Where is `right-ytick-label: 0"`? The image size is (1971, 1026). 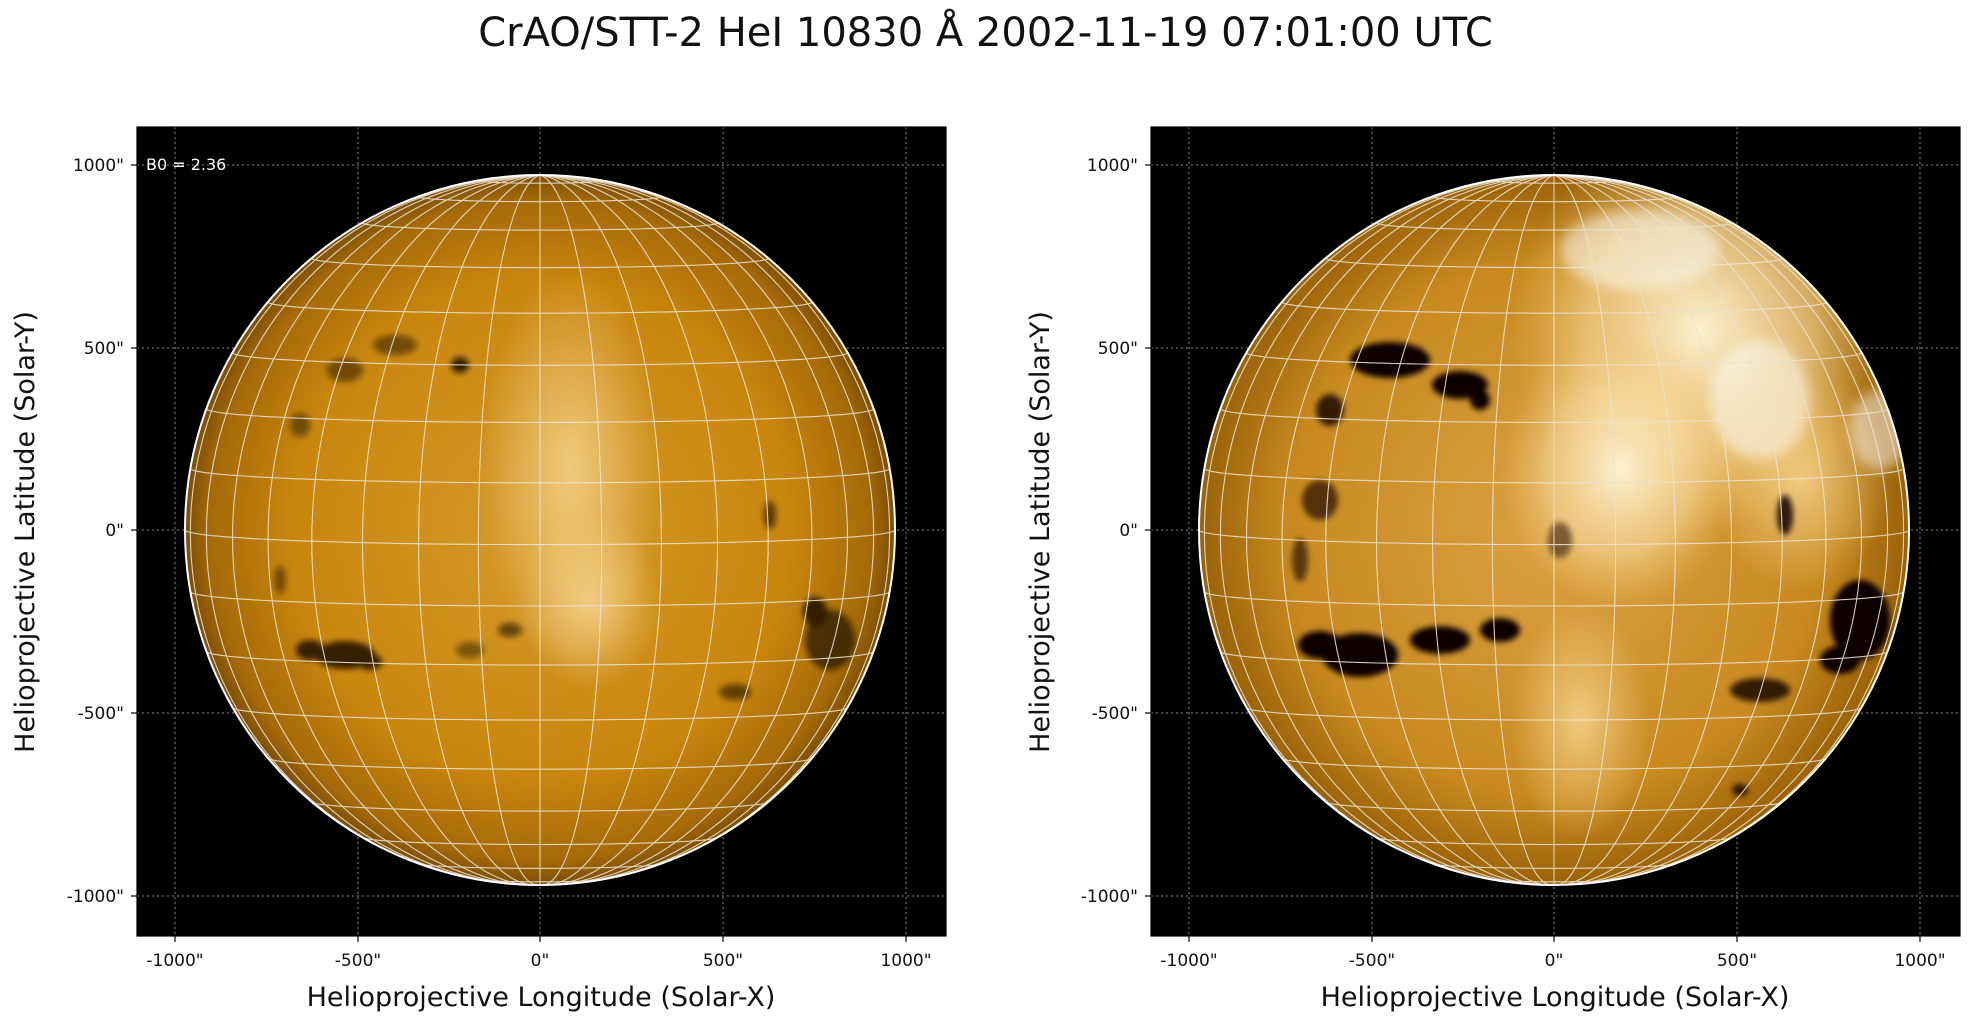 right-ytick-label: 0" is located at coordinates (1128, 531).